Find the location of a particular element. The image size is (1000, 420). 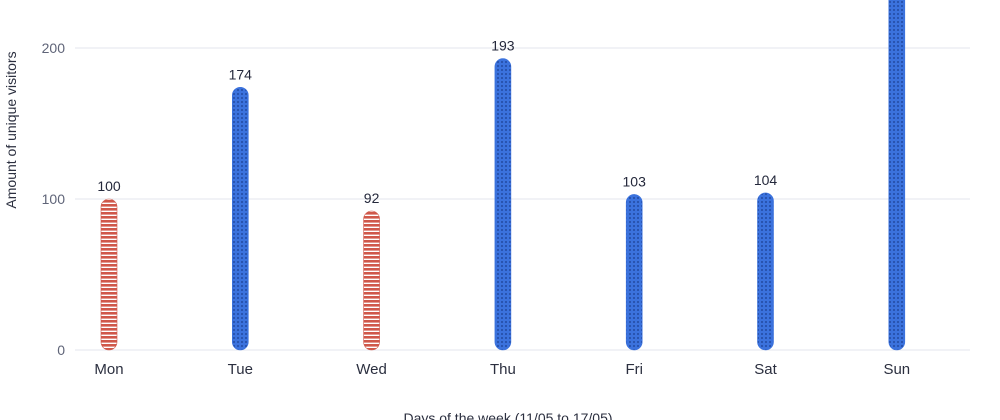

x-tick-label-sat: Sat is located at coordinates (765, 369).